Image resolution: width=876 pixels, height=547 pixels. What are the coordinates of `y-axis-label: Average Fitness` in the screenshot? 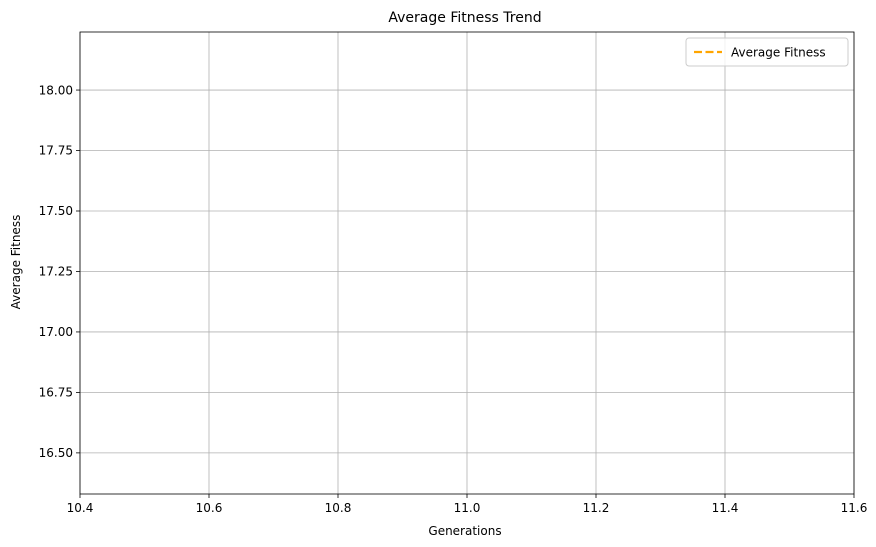 It's located at (16, 262).